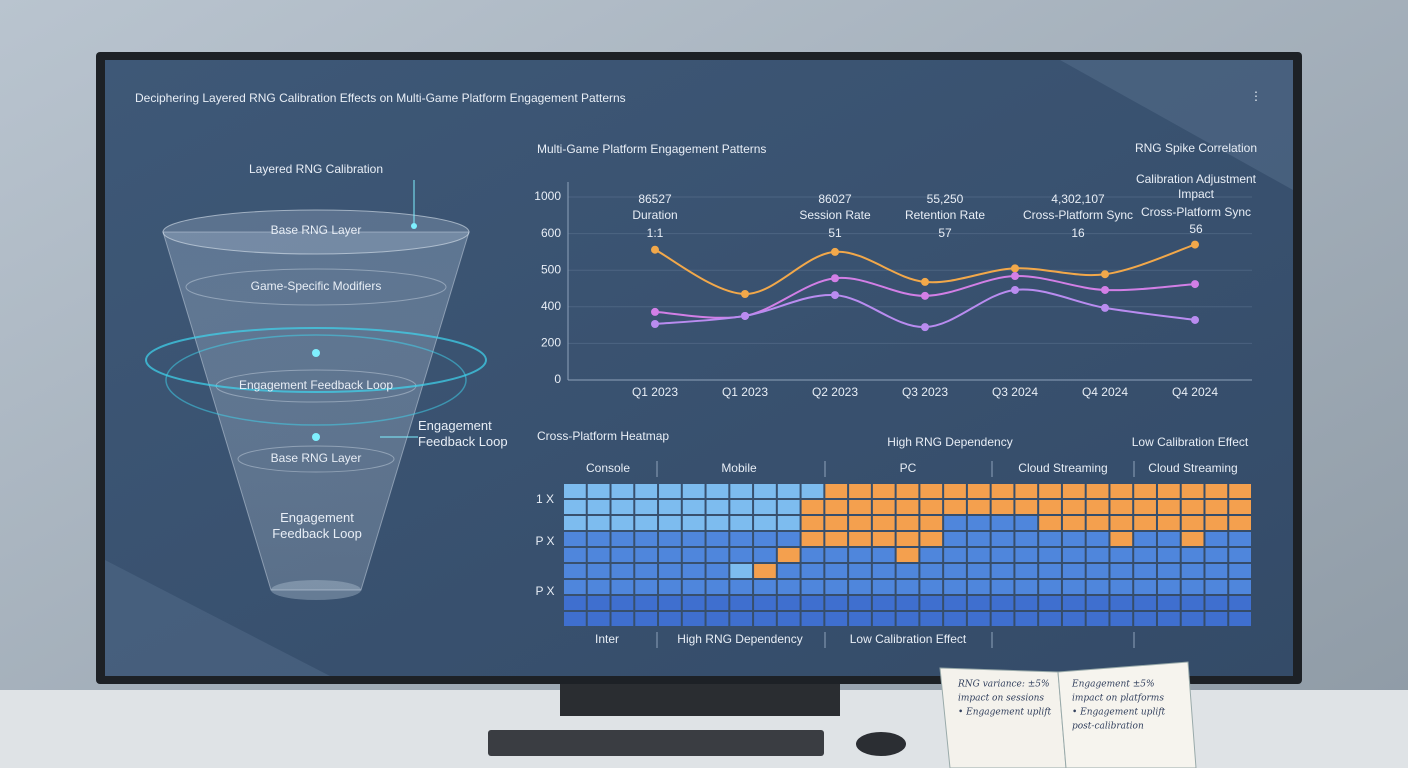 Image resolution: width=1408 pixels, height=768 pixels. I want to click on notebook-page, so click(1003, 717).